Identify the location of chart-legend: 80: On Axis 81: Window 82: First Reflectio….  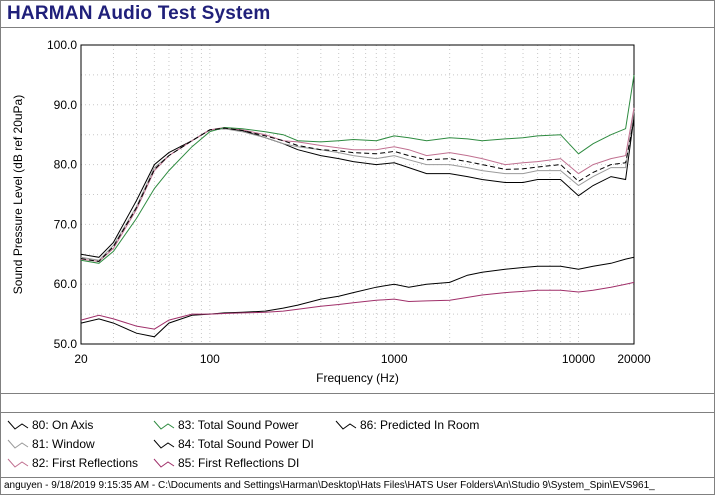
(357, 445).